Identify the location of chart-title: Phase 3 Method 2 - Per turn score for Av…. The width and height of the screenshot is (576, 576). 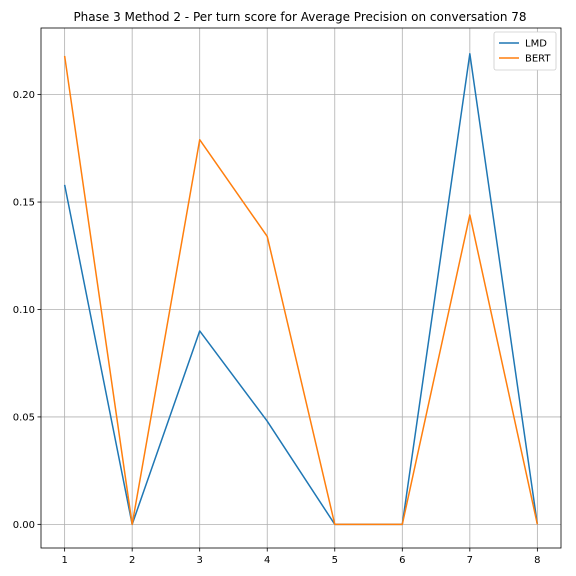
(299, 17).